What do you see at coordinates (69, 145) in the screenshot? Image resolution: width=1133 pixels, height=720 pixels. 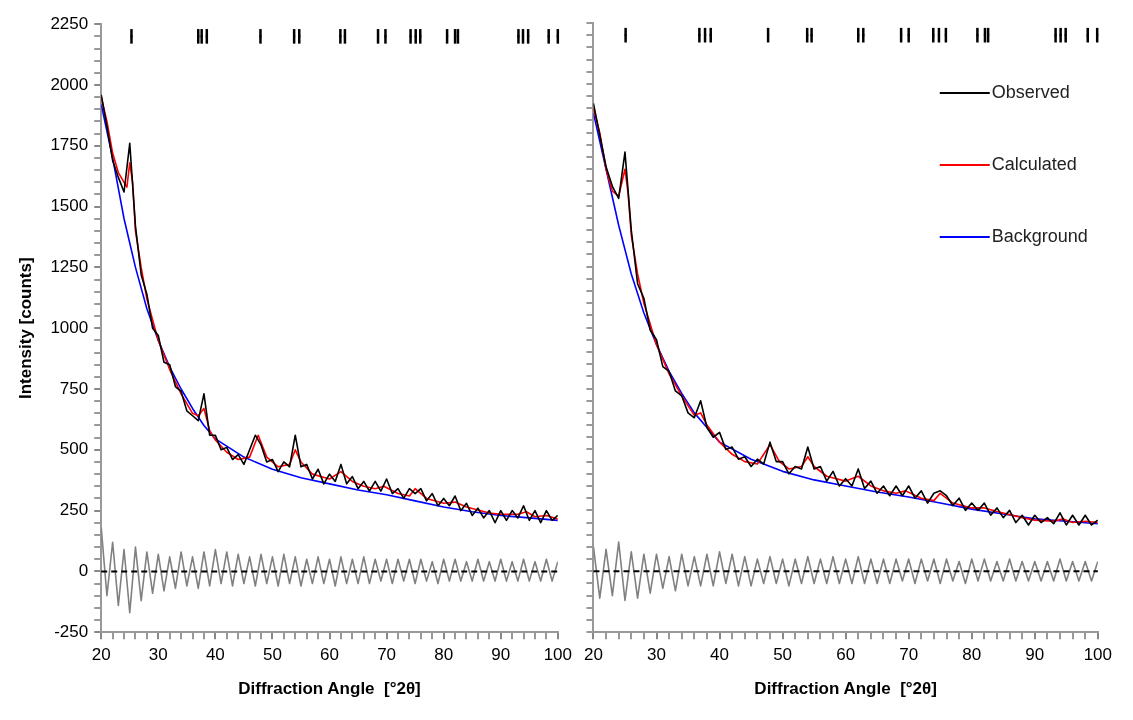 I see `y-tick-label: 1750` at bounding box center [69, 145].